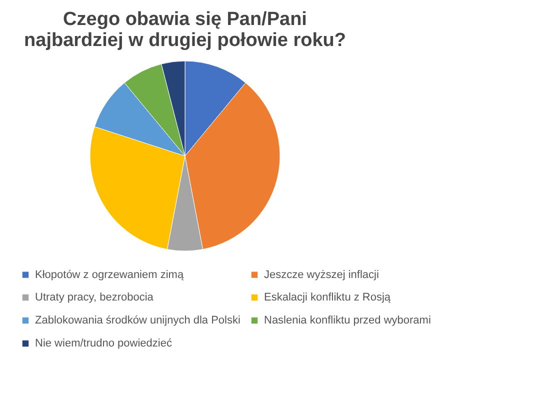 The image size is (540, 407). I want to click on legend-label: Zablokowania środków unijnych dla Polski, so click(137, 320).